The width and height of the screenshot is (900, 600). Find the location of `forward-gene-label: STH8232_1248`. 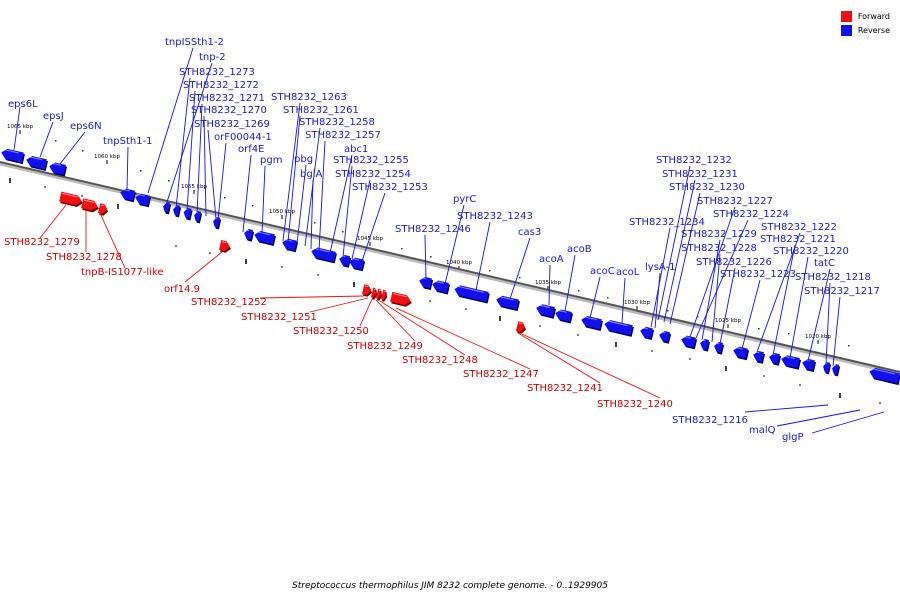

forward-gene-label: STH8232_1248 is located at coordinates (440, 360).